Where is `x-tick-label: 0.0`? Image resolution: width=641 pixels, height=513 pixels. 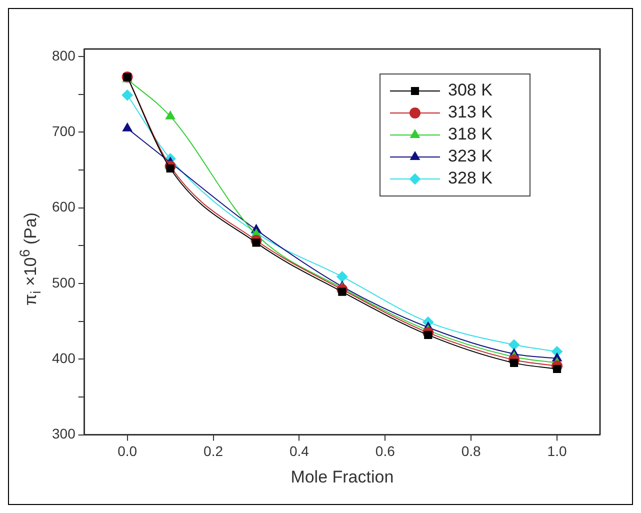
x-tick-label: 0.0 is located at coordinates (128, 451).